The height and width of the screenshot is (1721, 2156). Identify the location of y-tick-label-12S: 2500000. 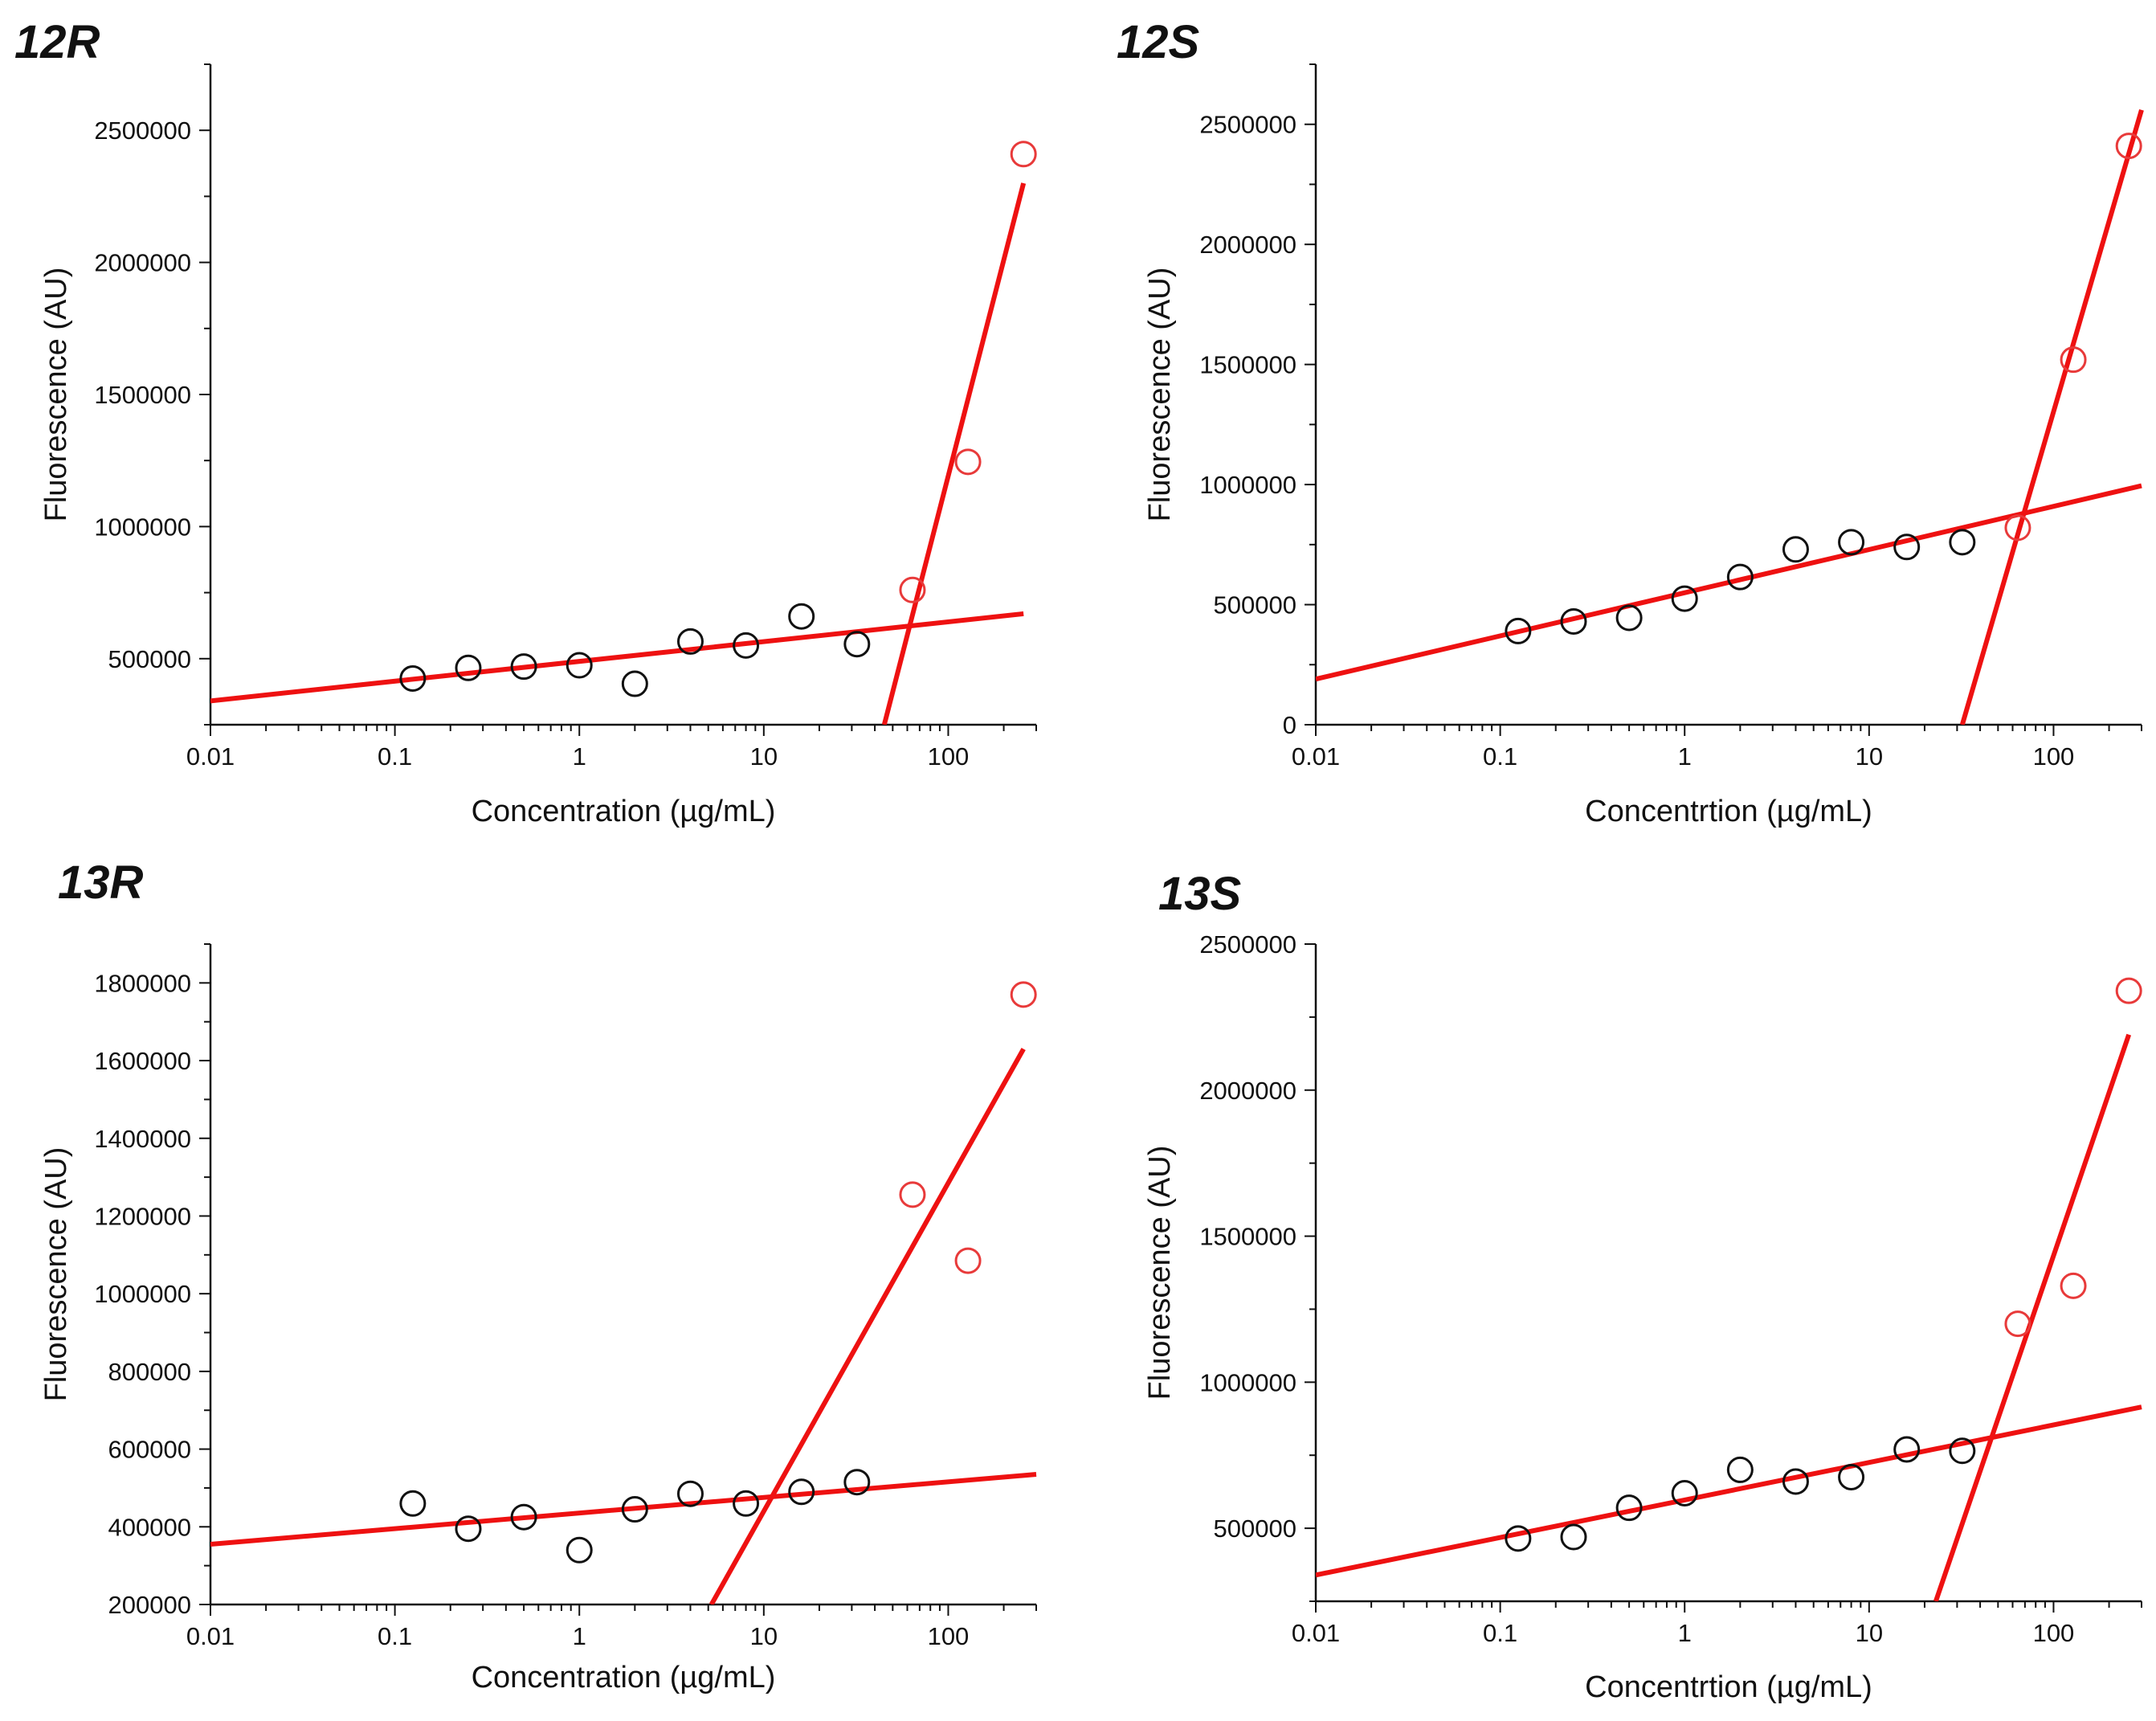
(1247, 125).